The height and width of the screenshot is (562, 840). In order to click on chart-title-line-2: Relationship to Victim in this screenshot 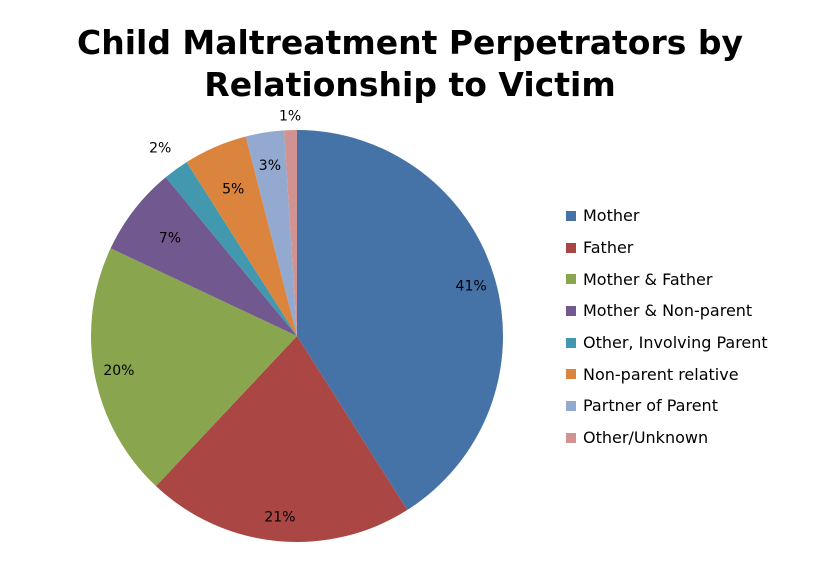, I will do `click(410, 84)`.